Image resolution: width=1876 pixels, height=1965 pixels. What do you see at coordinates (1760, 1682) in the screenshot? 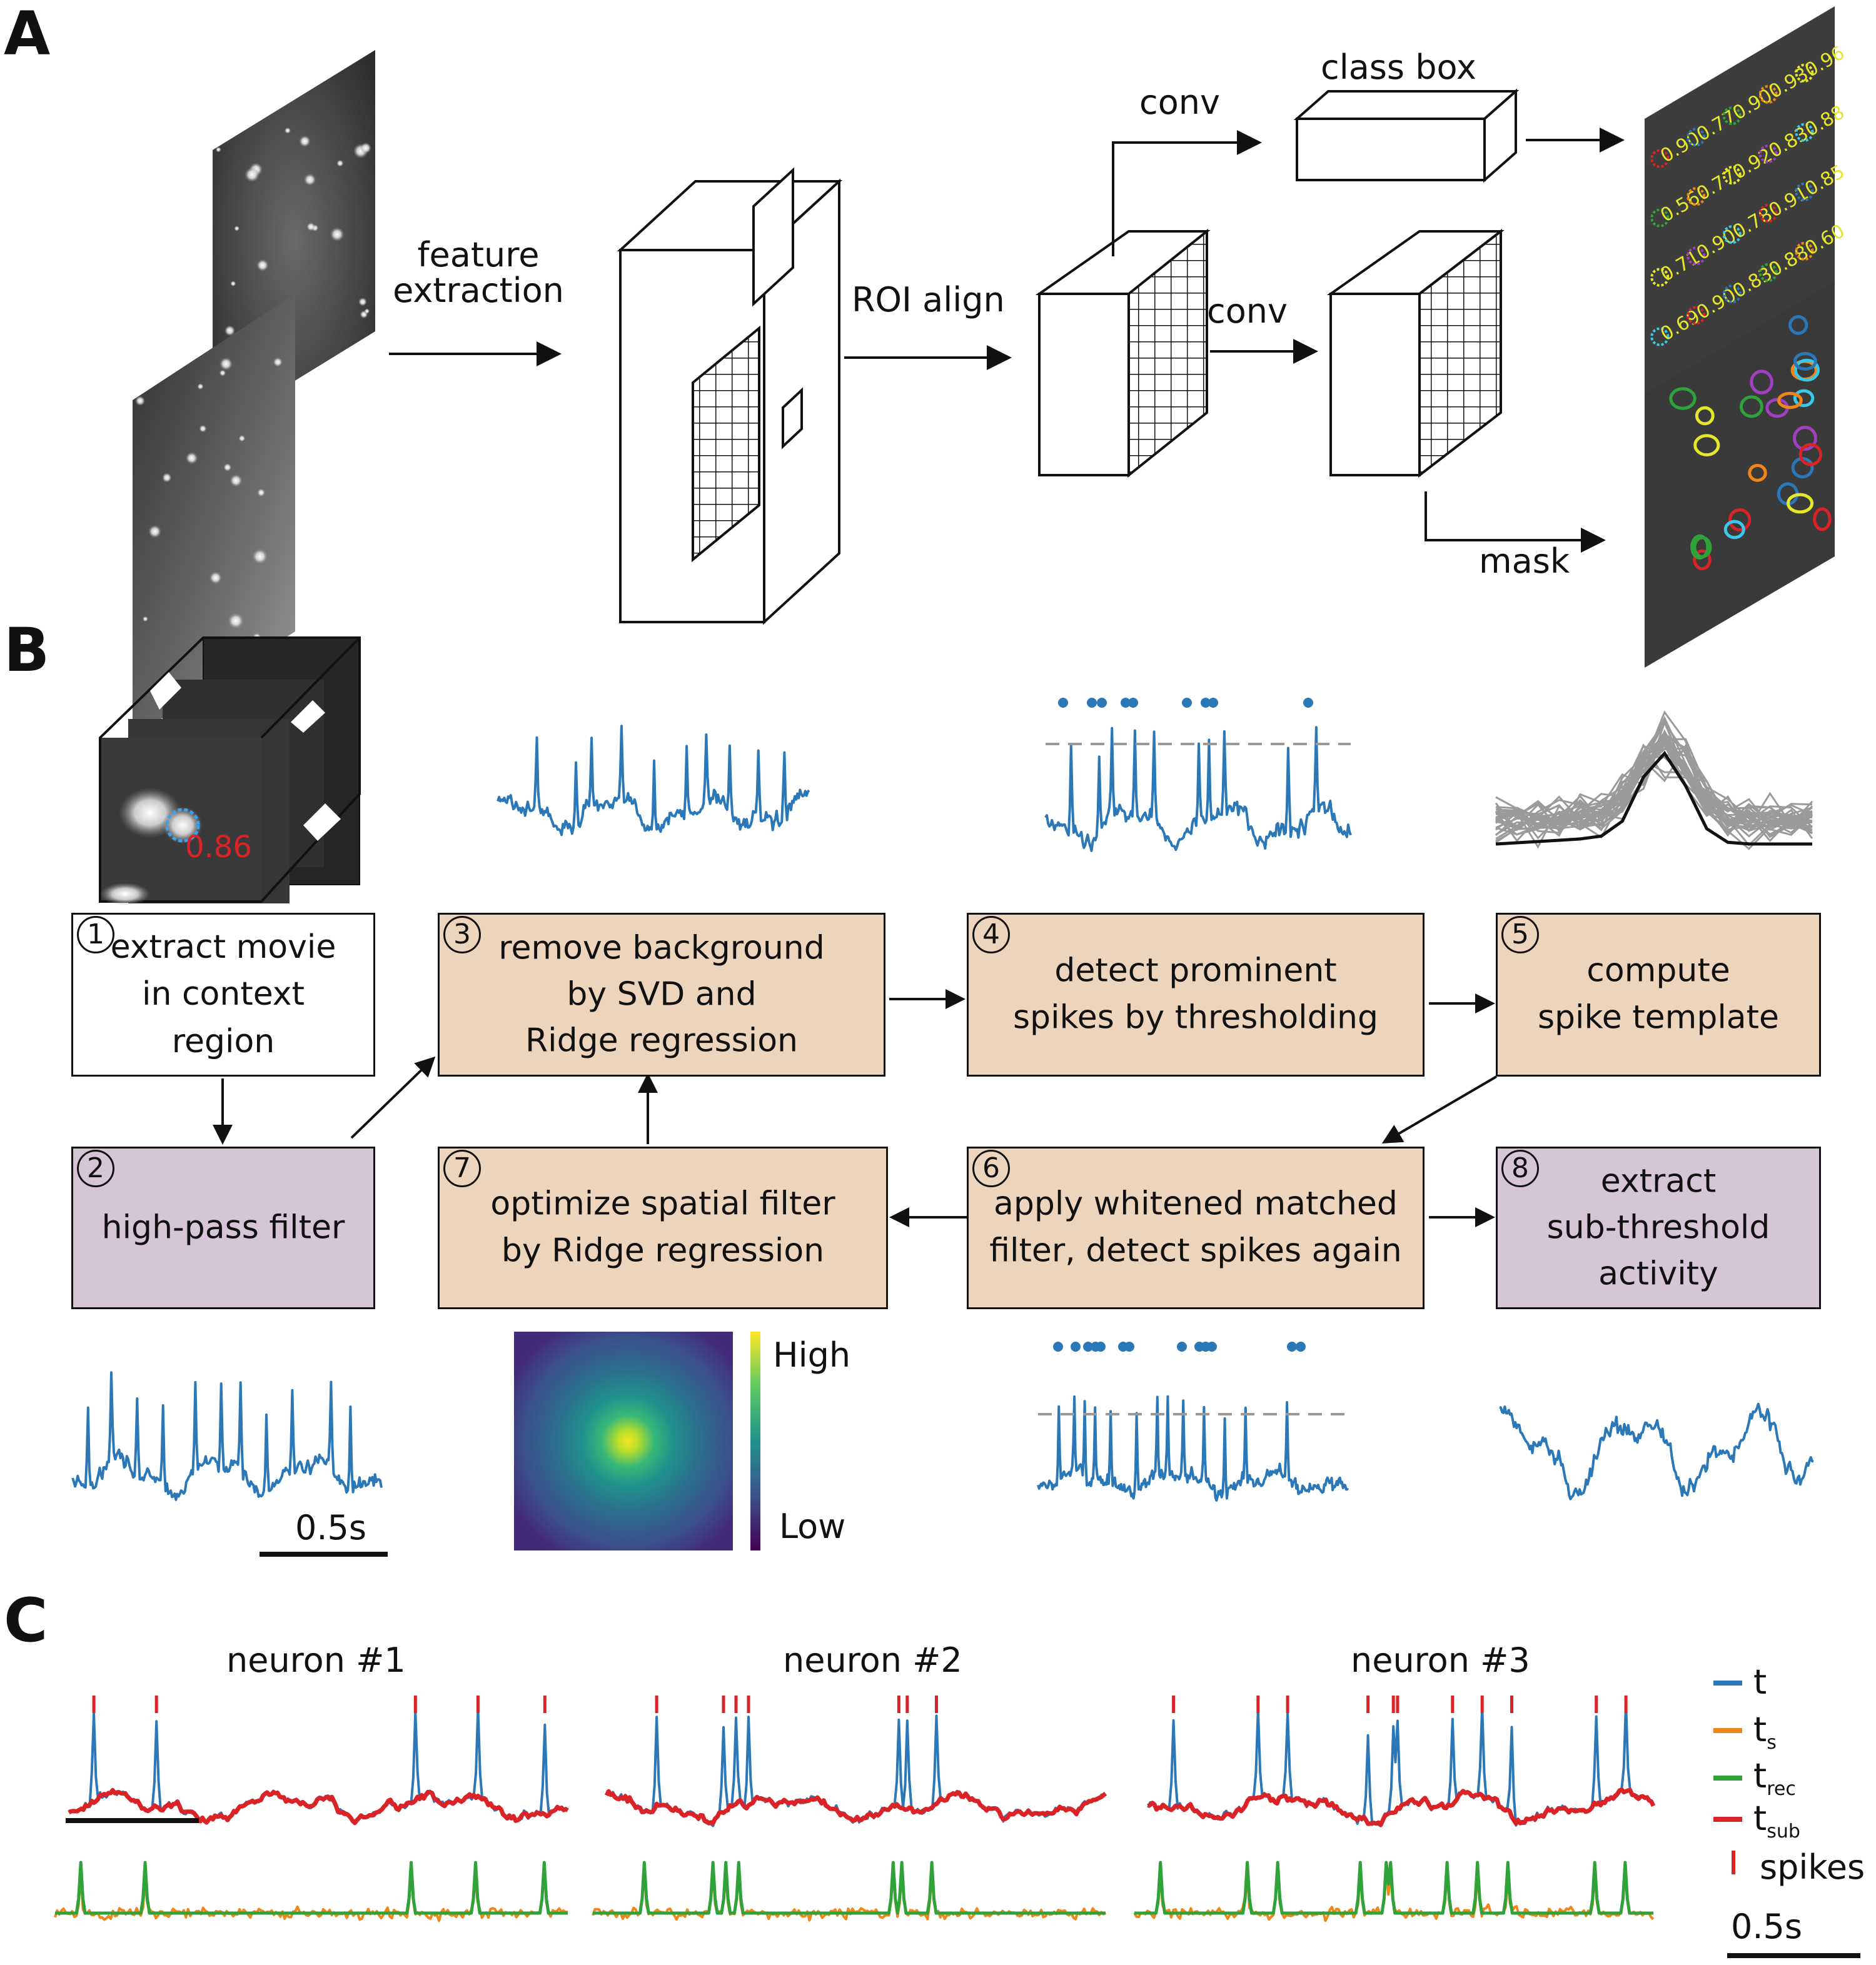
I see `legend-t-main: t` at bounding box center [1760, 1682].